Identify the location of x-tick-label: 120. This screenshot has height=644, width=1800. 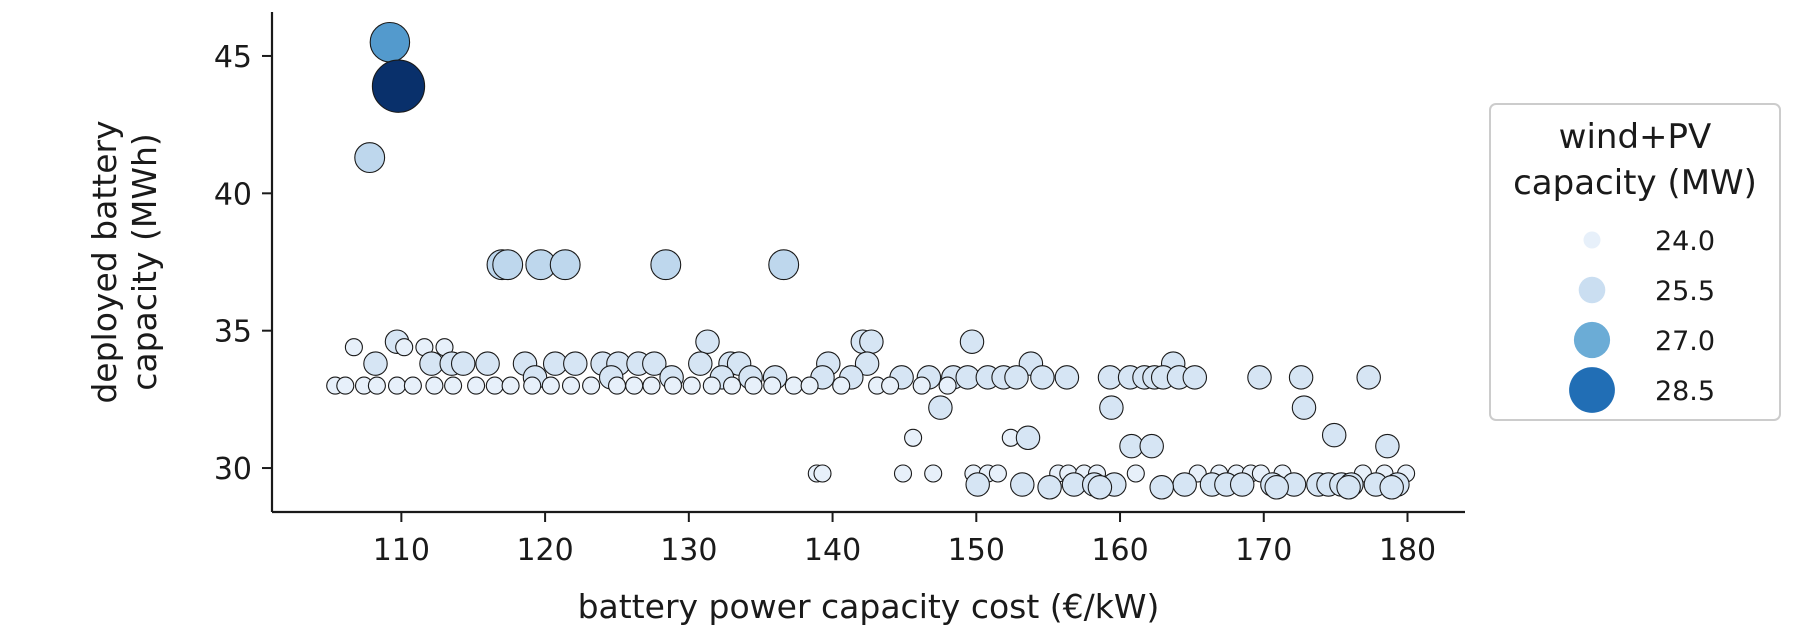
(544, 550).